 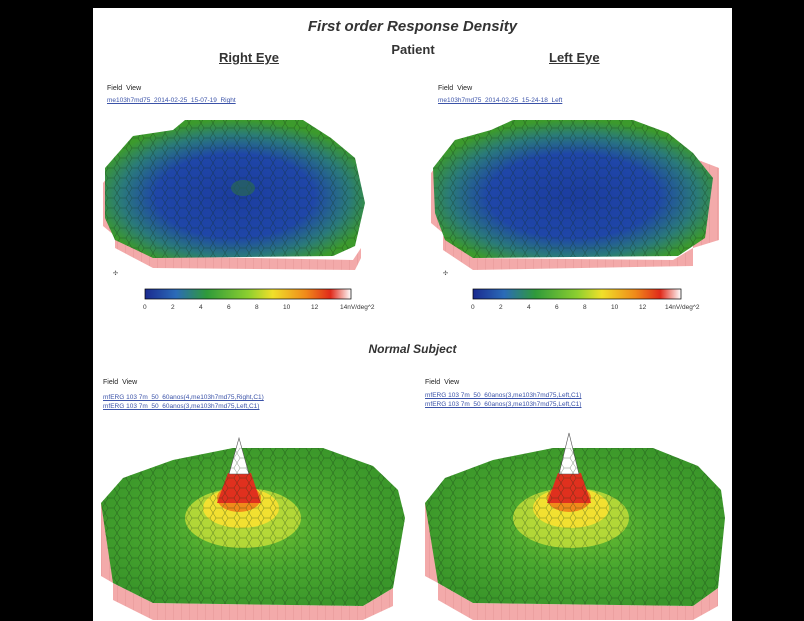 What do you see at coordinates (234, 195) in the screenshot?
I see `right-eye-topography-plot` at bounding box center [234, 195].